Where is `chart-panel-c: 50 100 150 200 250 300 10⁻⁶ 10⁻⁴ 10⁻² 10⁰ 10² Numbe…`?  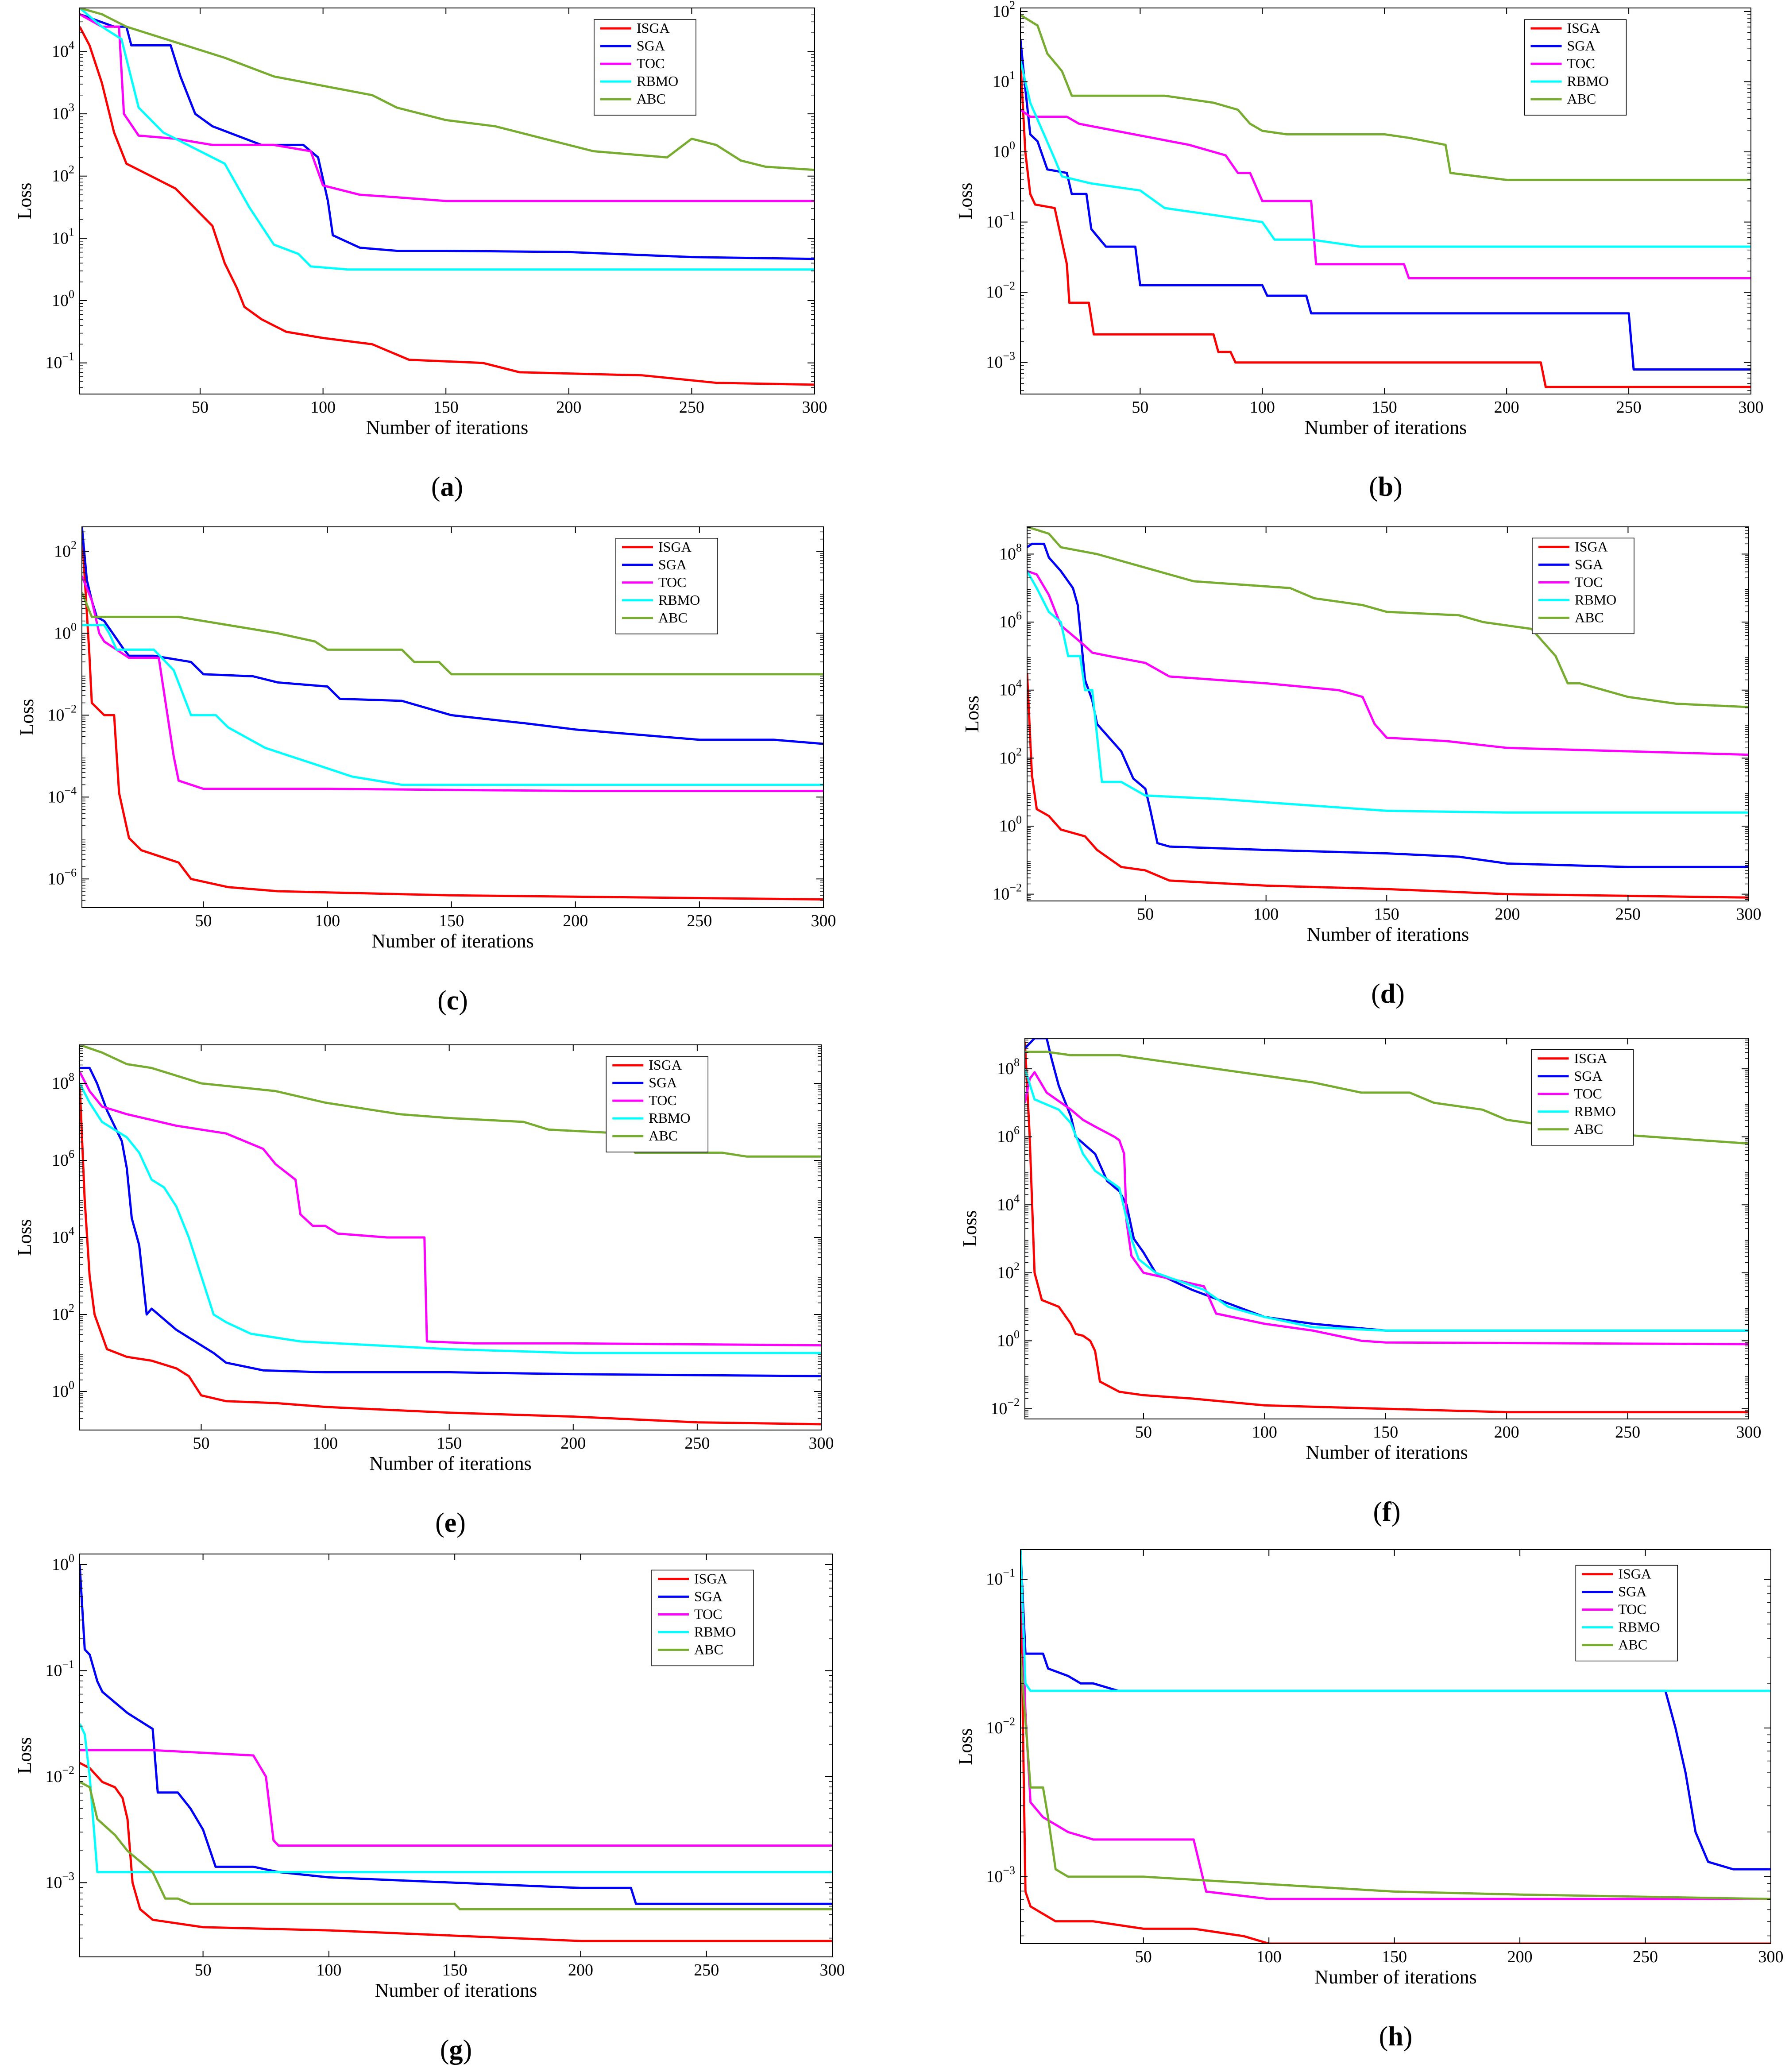
chart-panel-c: 50 100 150 200 250 300 10⁻⁶ 10⁻⁴ 10⁻² 10⁰ 10² Numbe… is located at coordinates (426, 771).